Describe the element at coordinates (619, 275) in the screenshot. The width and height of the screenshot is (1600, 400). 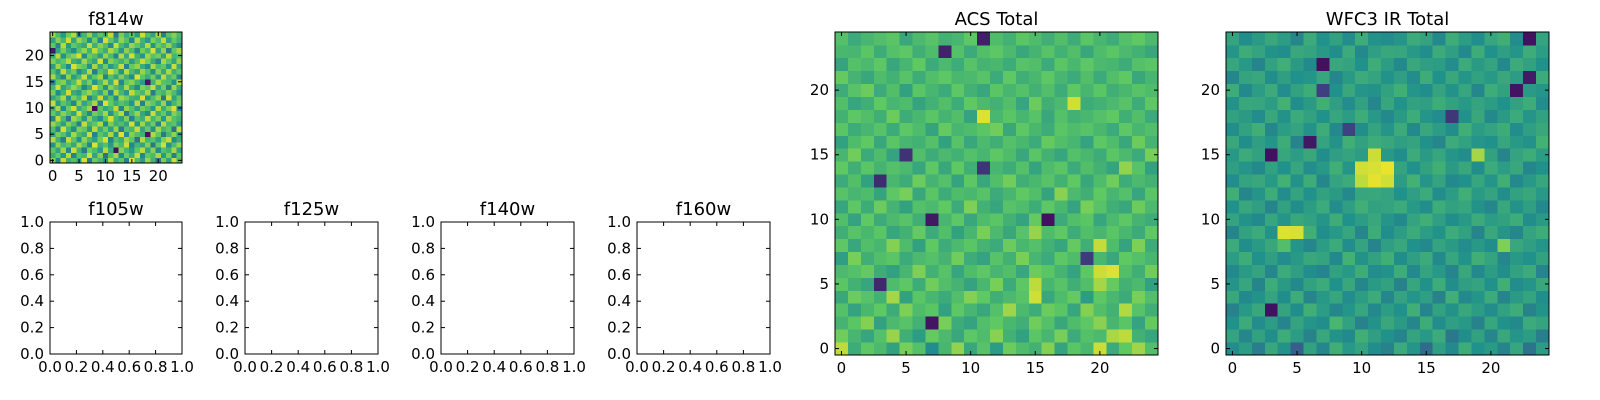
I see `y-tick-label: 0.6` at that location.